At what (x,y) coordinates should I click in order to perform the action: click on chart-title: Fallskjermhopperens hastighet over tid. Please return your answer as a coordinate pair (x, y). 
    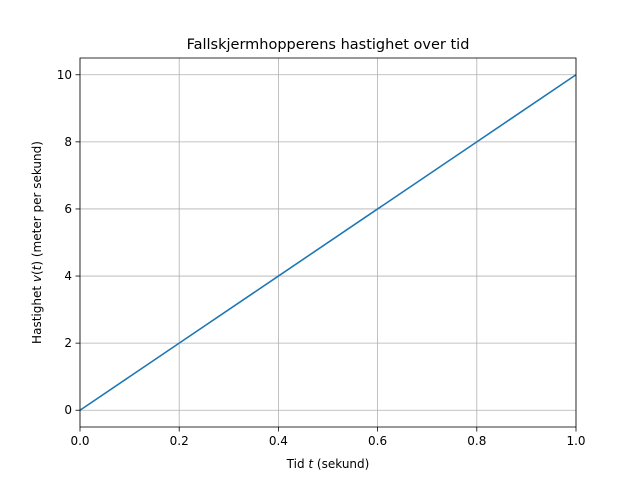
    Looking at the image, I should click on (328, 45).